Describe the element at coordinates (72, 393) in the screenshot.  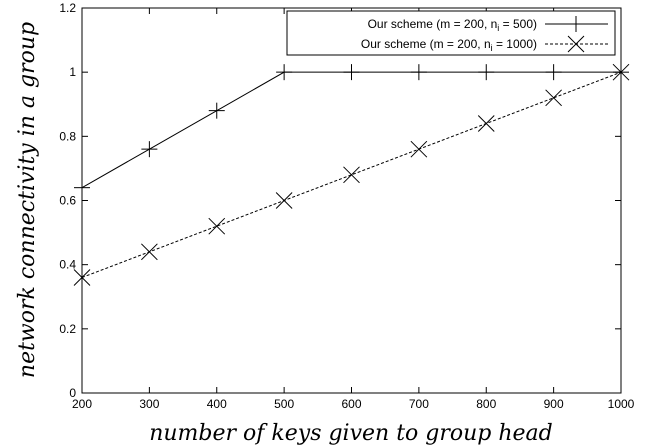
I see `y-tick-label: 0` at that location.